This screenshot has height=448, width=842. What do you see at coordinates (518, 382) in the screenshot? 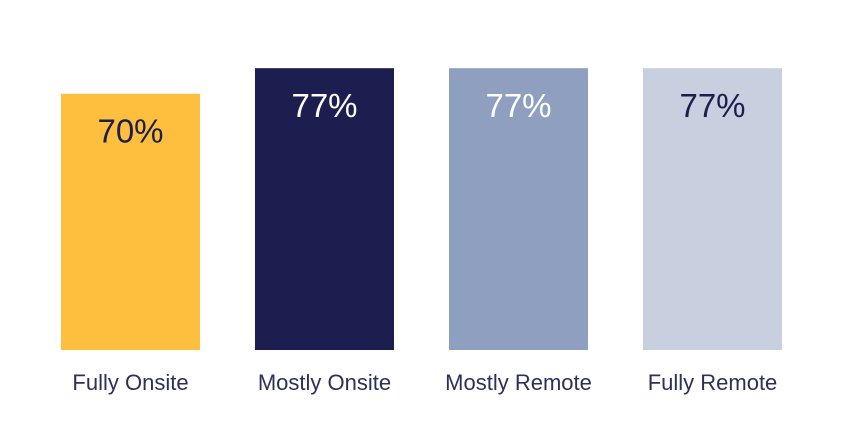
I see `x-tick-label: Mostly Remote` at bounding box center [518, 382].